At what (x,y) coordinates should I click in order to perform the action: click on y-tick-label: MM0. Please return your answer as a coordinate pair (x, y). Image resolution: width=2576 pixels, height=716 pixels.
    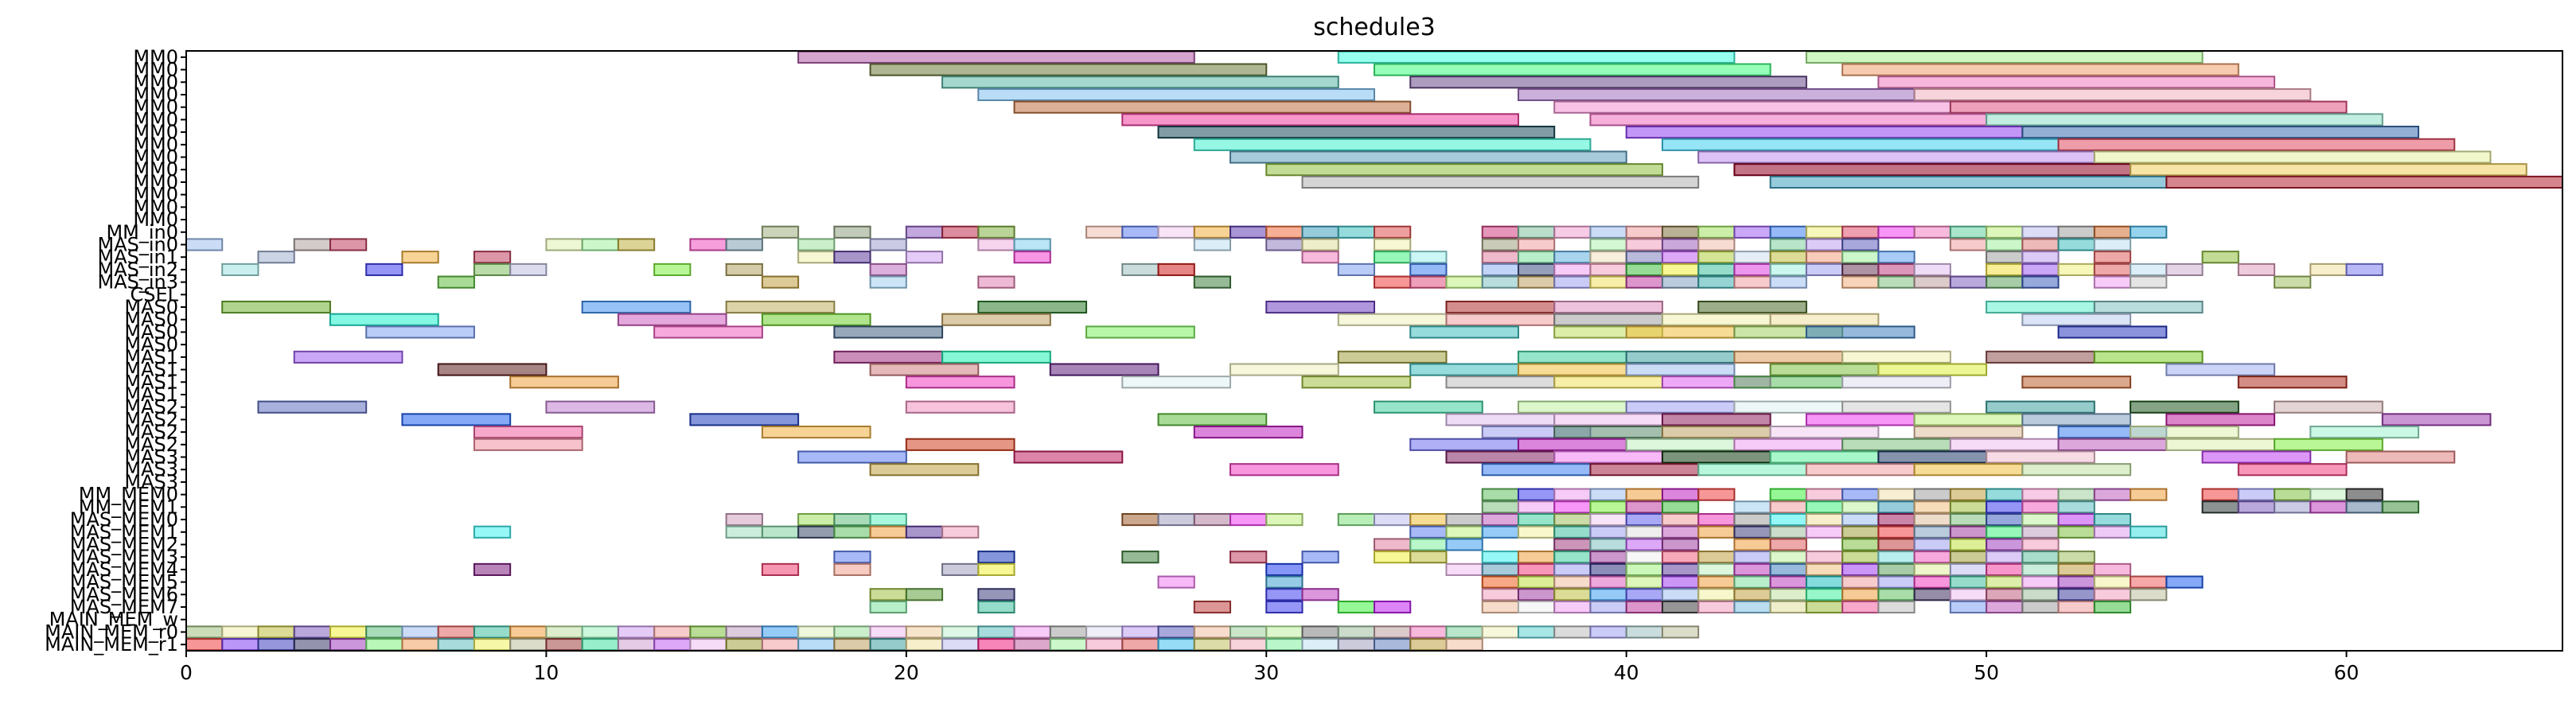
    Looking at the image, I should click on (155, 57).